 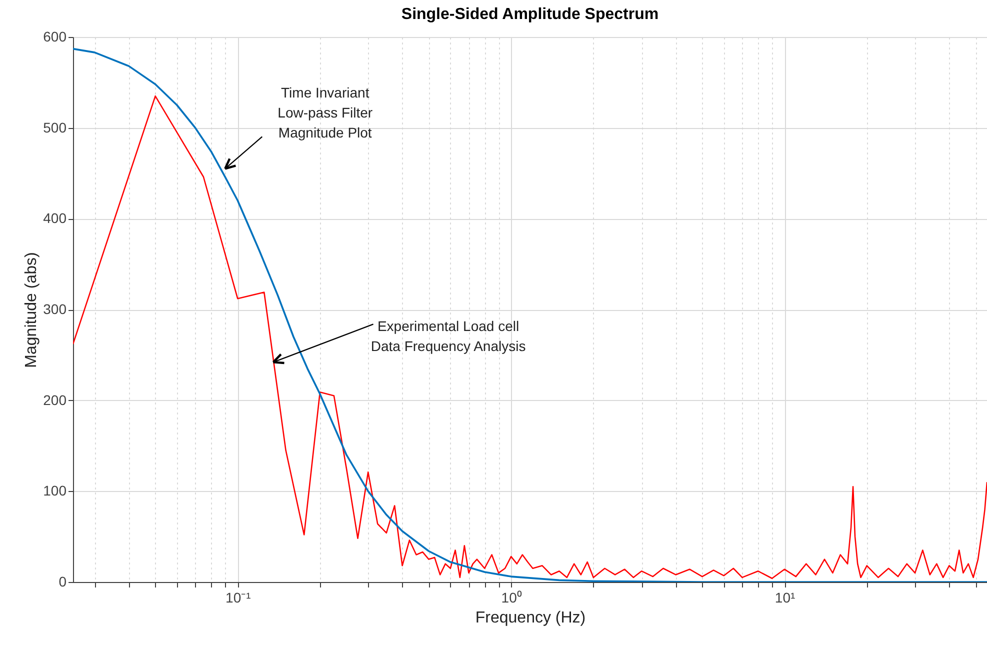 I want to click on annotation: Time Invariant Low-pass Filter Magnitude Plot, so click(x=325, y=112).